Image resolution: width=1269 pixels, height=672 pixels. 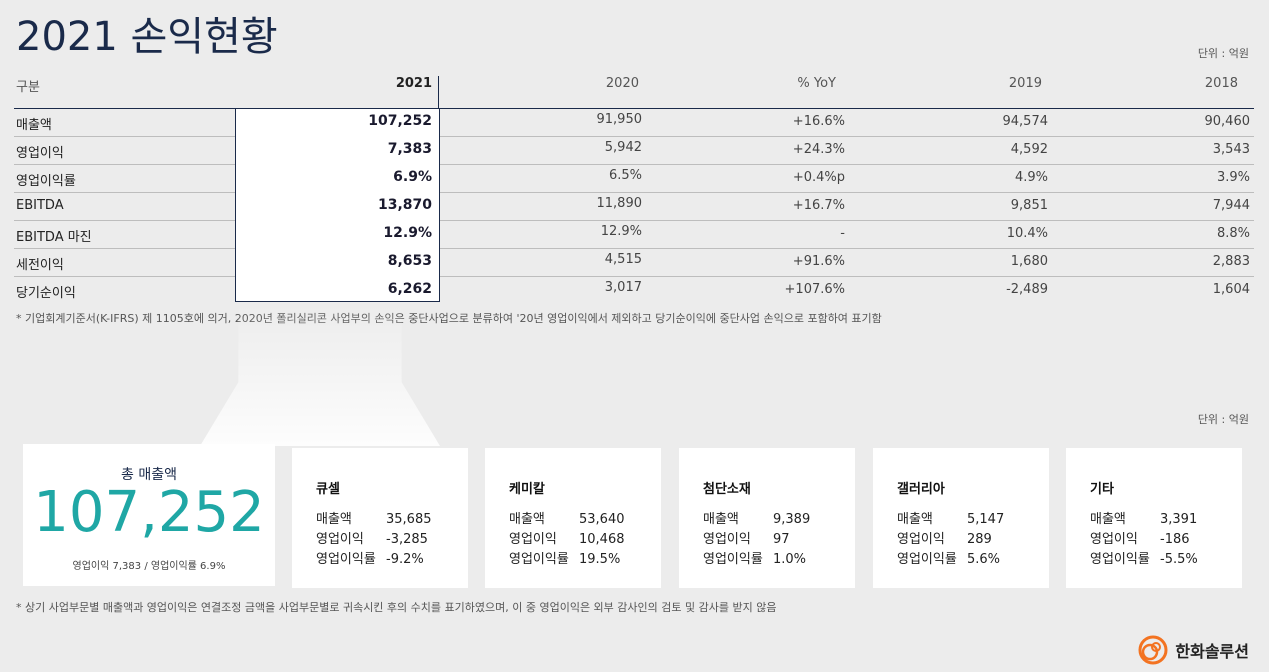 I want to click on segment-op-income: 영업이익 289, so click(x=944, y=537).